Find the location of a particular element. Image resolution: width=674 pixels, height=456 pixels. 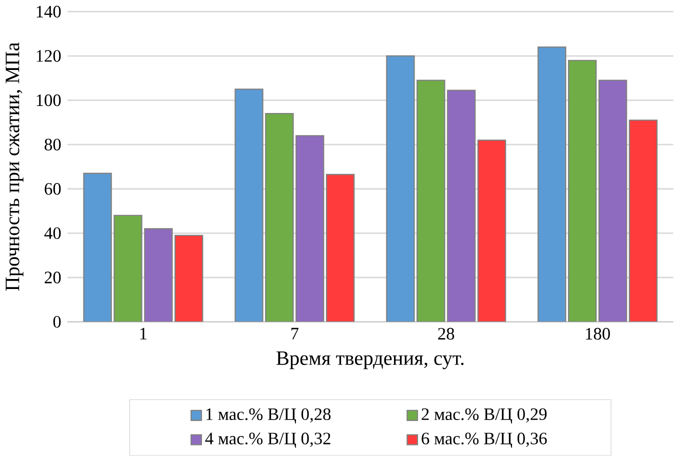

legend-label: 1 мас.% В/Ц 0,28 is located at coordinates (268, 416).